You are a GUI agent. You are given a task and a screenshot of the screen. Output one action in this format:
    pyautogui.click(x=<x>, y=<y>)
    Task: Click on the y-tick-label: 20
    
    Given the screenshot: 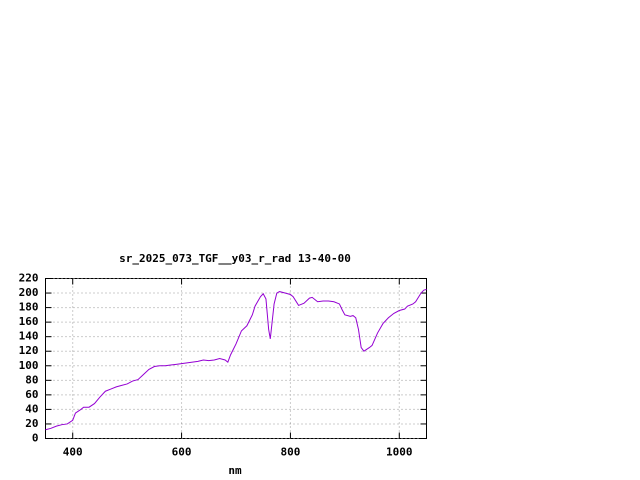 What is the action you would take?
    pyautogui.click(x=31, y=423)
    